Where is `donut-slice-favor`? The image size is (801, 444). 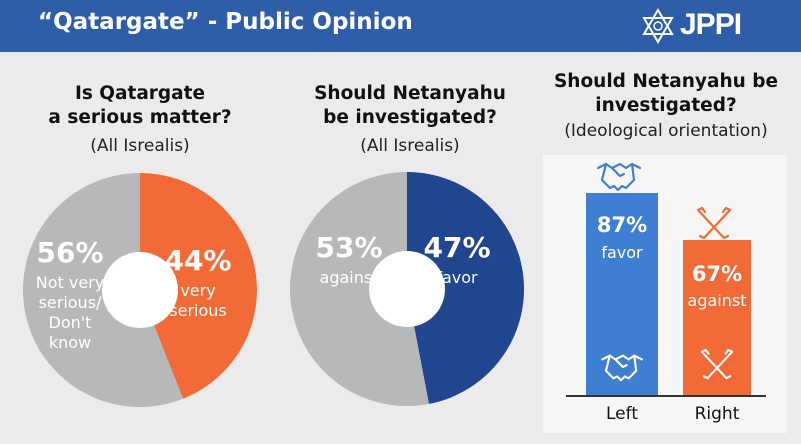 donut-slice-favor is located at coordinates (466, 288).